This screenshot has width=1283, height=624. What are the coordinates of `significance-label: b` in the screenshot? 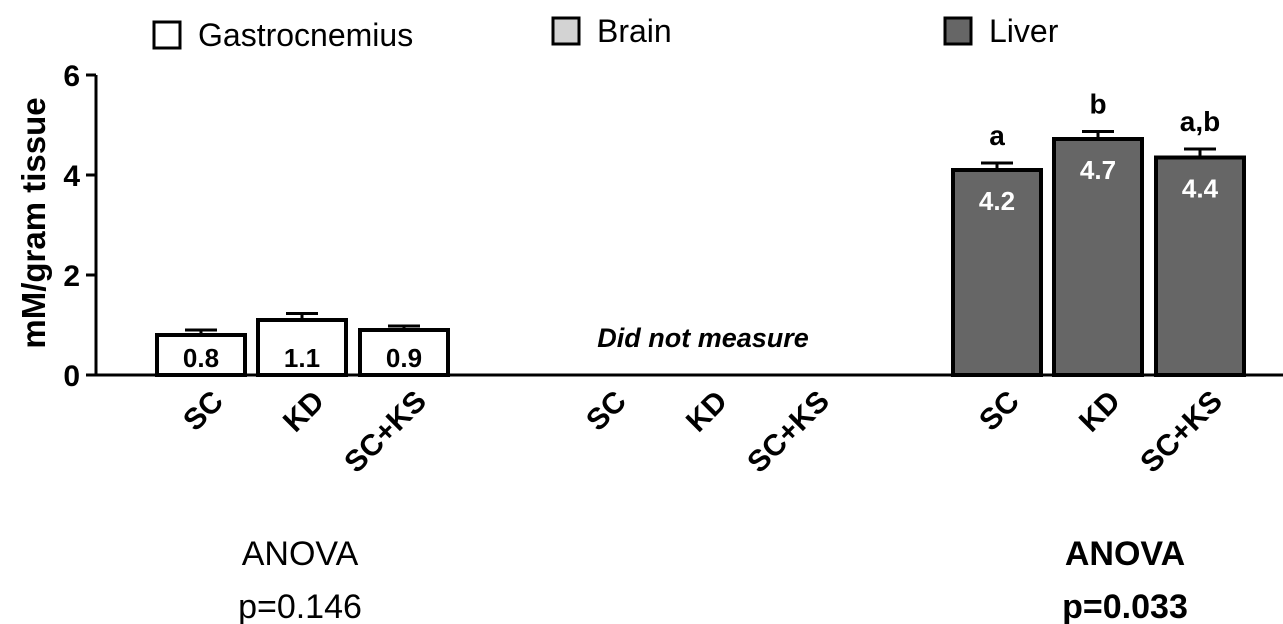 It's located at (1097, 104).